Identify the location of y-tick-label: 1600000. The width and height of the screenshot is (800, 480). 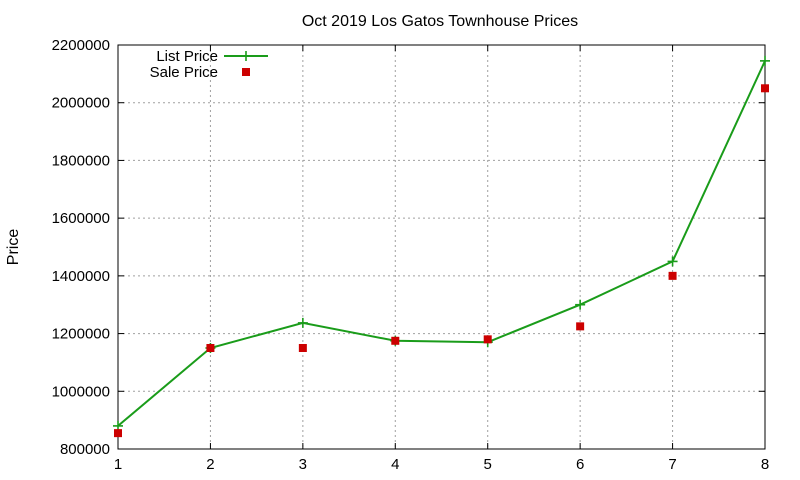
(81, 218).